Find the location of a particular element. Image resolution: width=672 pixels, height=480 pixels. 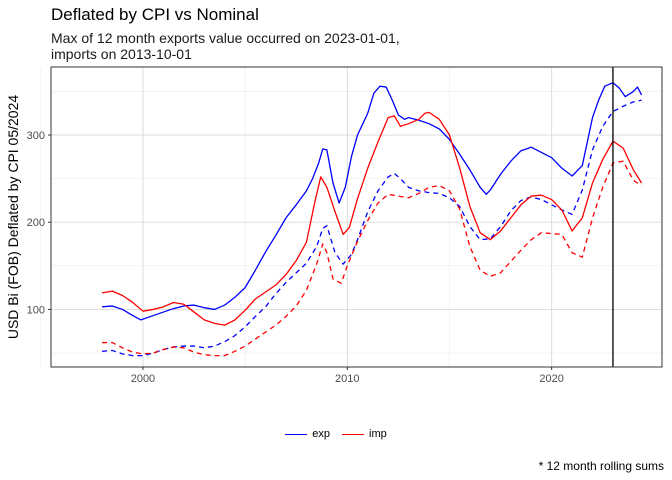

legend-item-exp: exp is located at coordinates (307, 434).